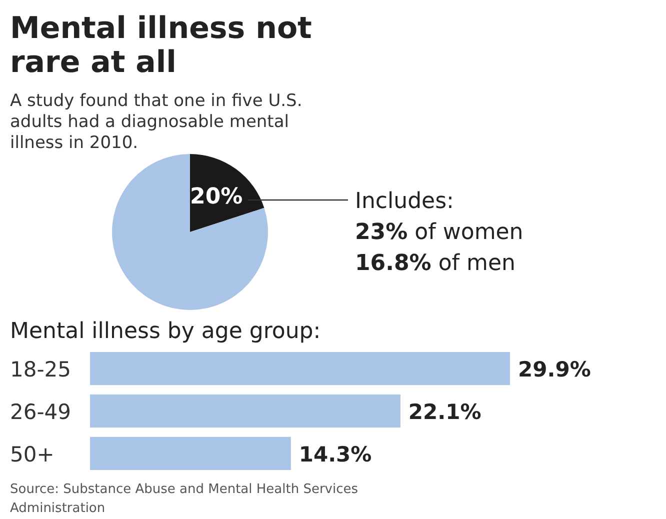 Image resolution: width=666 pixels, height=519 pixels. What do you see at coordinates (554, 370) in the screenshot?
I see `data-label: 29.9%` at bounding box center [554, 370].